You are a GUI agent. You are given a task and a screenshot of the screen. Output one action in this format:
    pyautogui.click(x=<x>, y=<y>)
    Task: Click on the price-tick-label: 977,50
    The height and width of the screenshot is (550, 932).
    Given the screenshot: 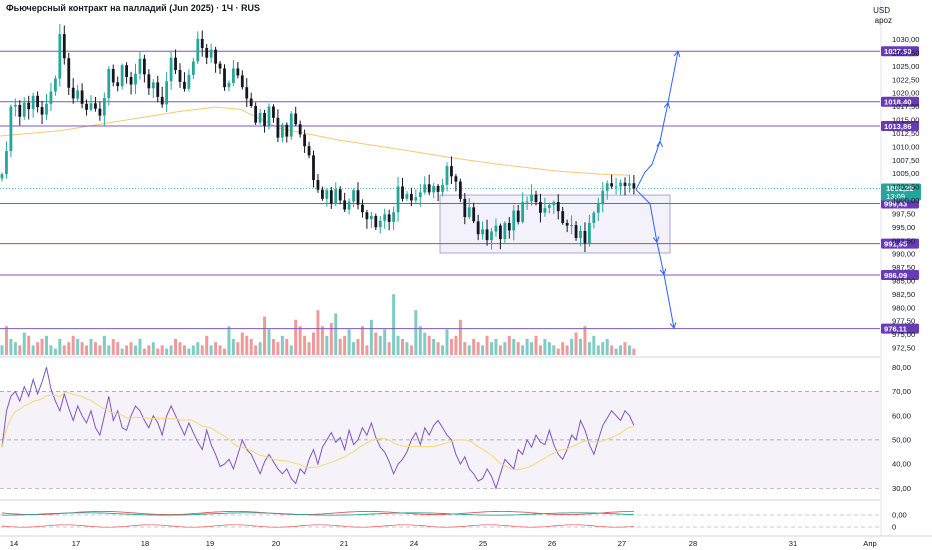 What is the action you would take?
    pyautogui.click(x=903, y=321)
    